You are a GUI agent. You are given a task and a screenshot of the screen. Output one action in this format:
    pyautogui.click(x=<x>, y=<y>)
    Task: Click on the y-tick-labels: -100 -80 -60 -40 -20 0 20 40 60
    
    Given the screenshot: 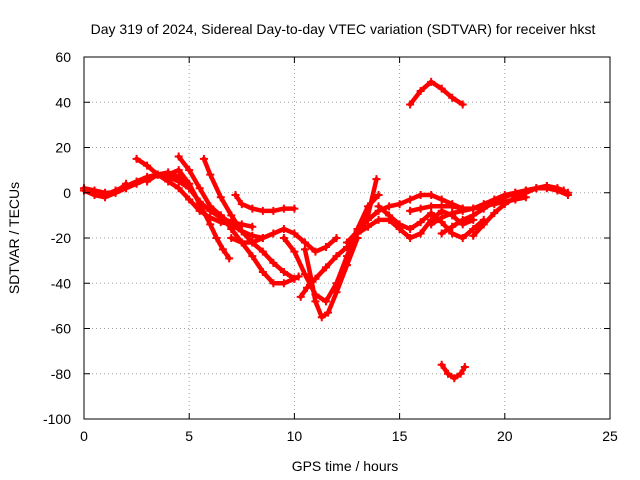 What is the action you would take?
    pyautogui.click(x=57, y=238)
    